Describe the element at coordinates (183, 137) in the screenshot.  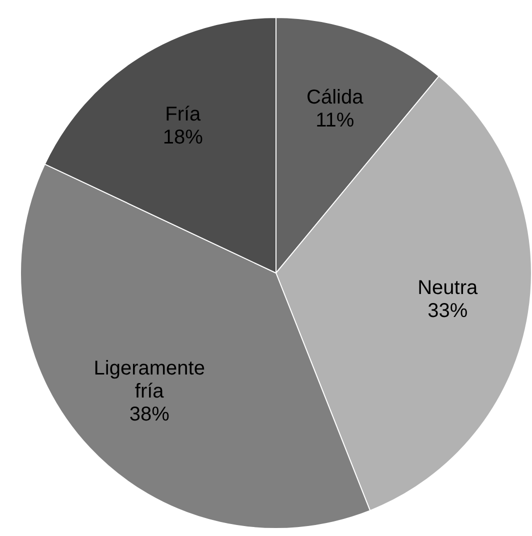
I see `data-label: 18%` at that location.